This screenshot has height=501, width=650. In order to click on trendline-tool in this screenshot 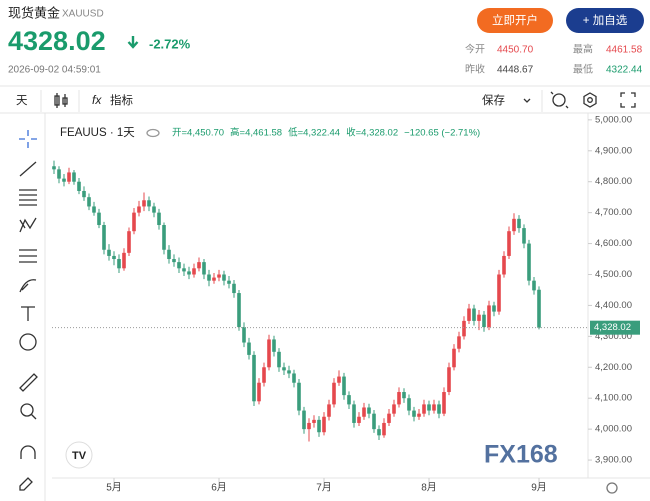, I will do `click(28, 169)`.